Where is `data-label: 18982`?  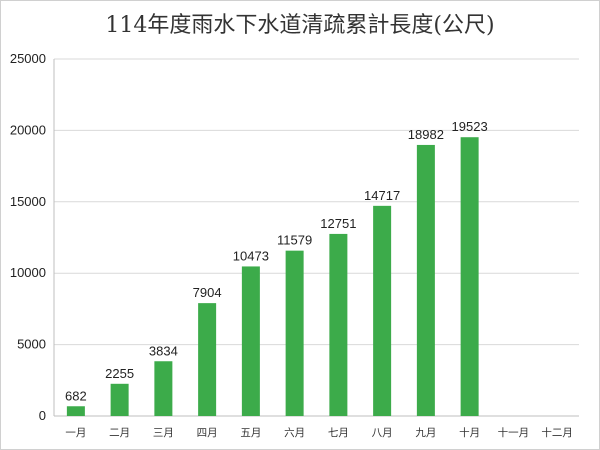 data-label: 18982 is located at coordinates (426, 134).